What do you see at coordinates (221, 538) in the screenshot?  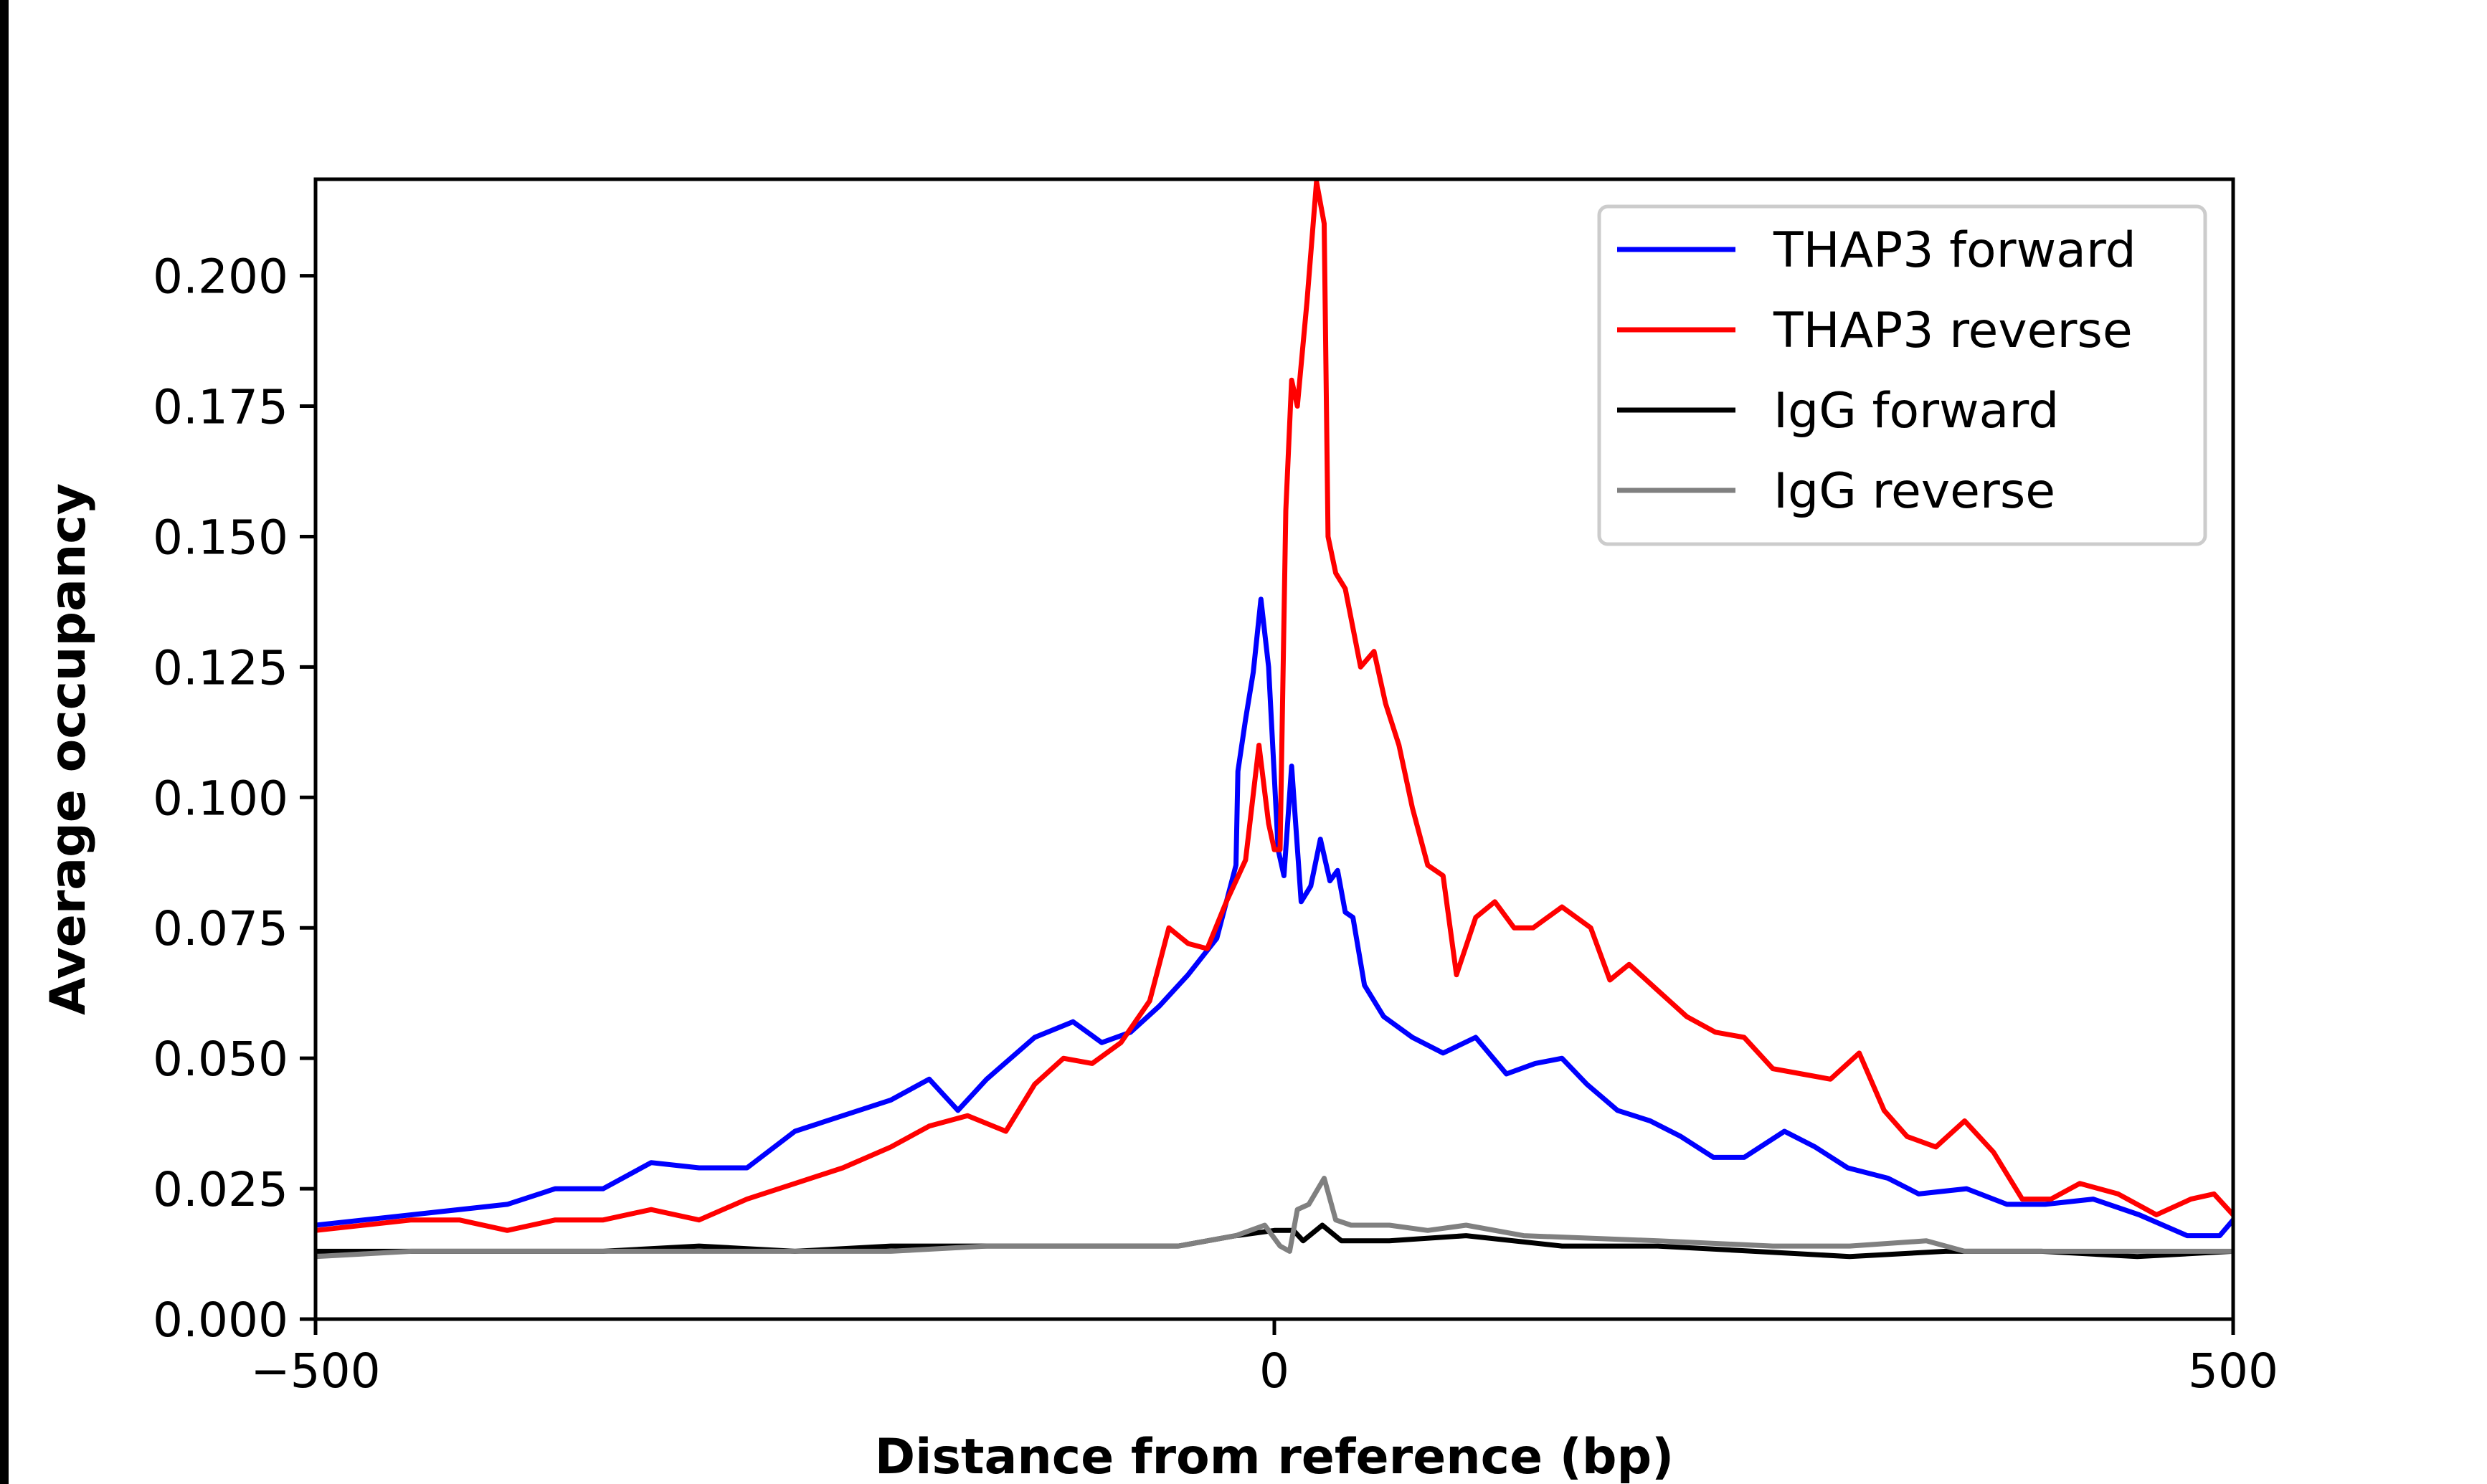 I see `y-tick-label: 0.150` at bounding box center [221, 538].